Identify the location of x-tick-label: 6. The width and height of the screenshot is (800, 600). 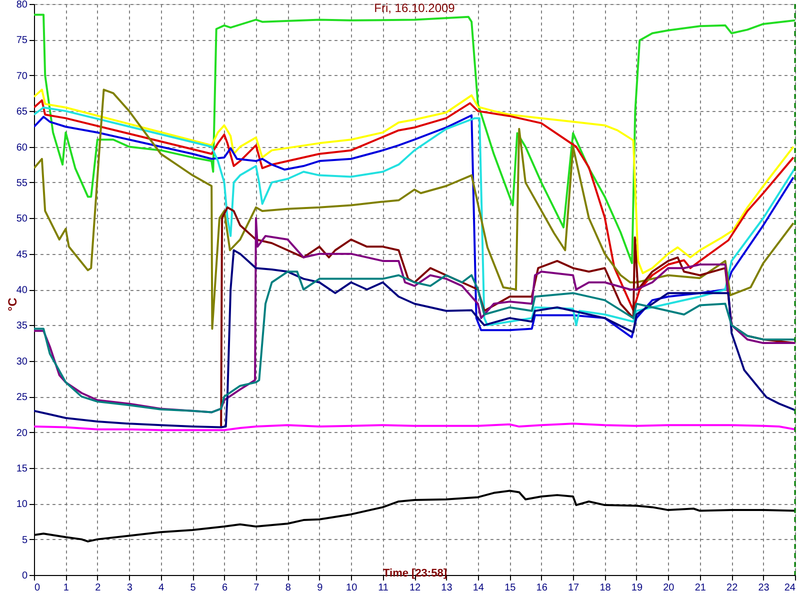
(225, 588).